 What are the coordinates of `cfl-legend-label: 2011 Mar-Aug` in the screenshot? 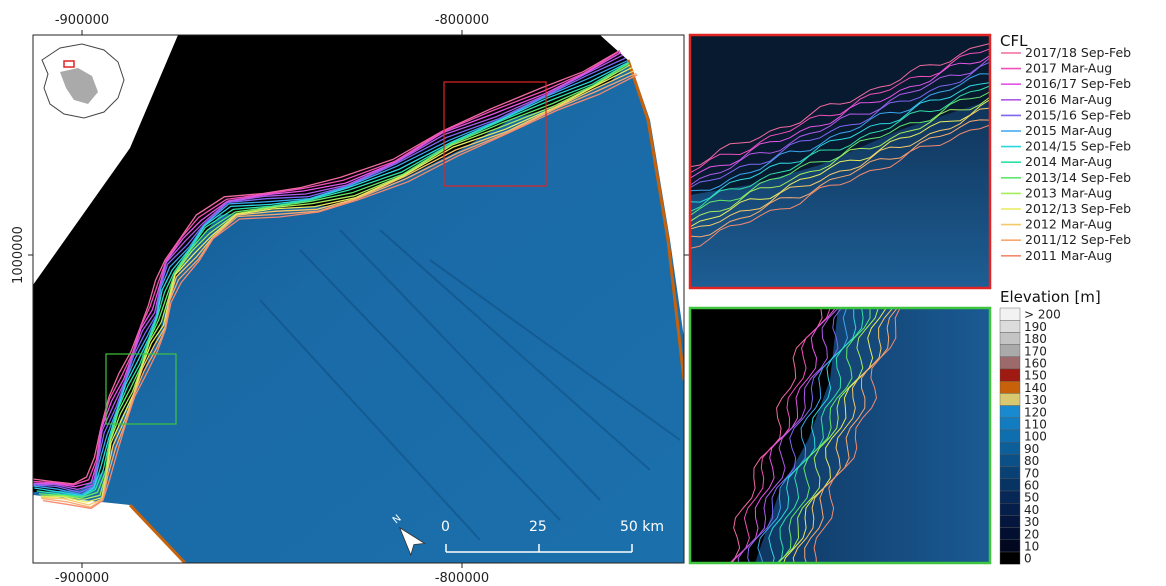 It's located at (1068, 255).